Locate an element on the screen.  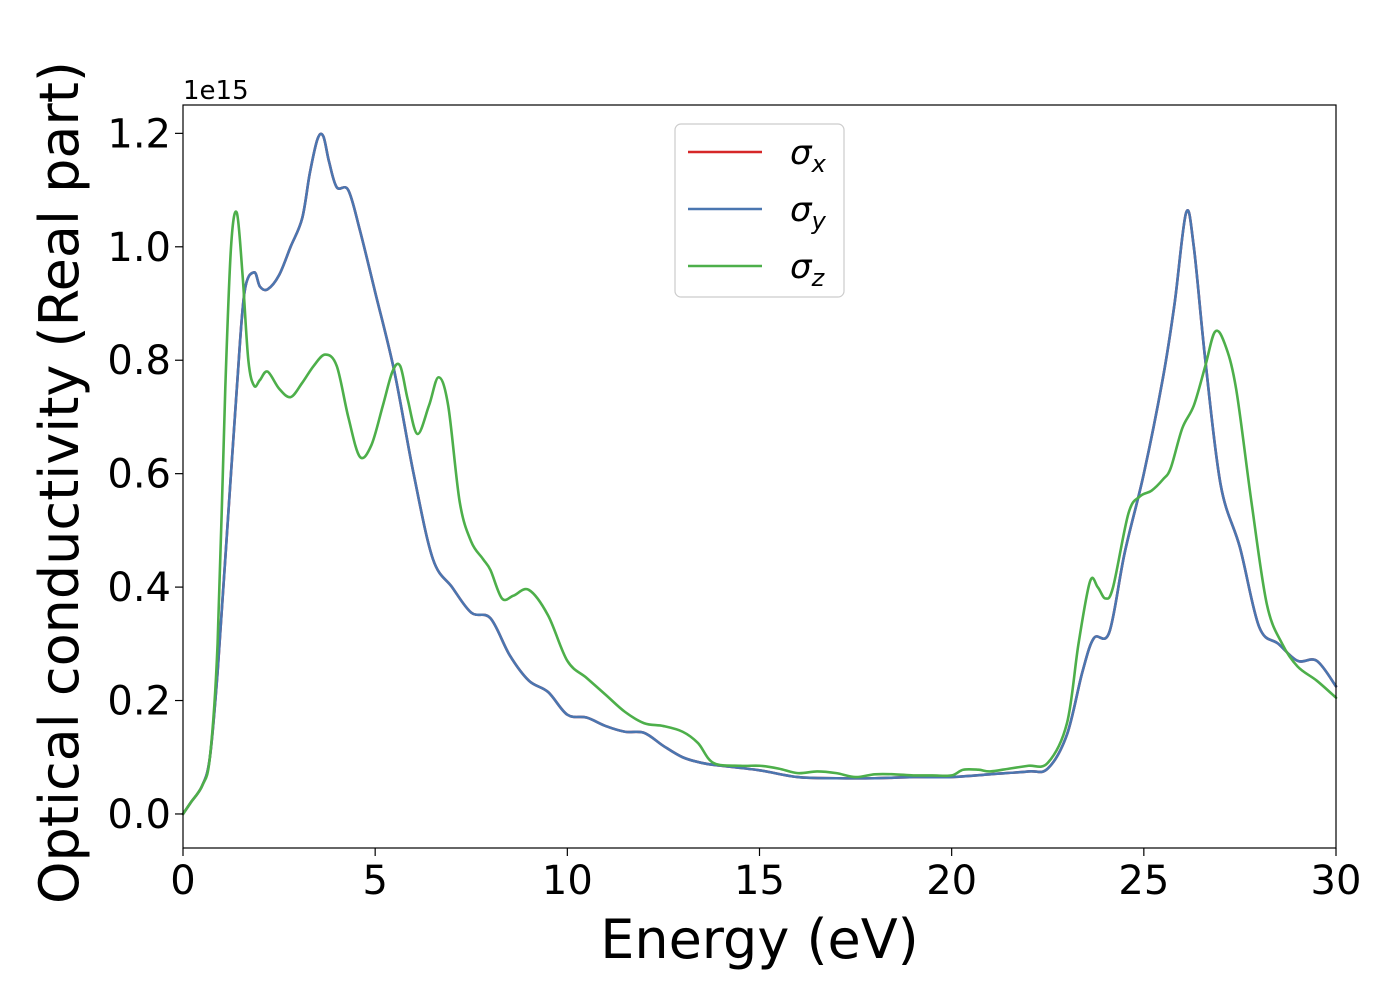
legend-label-y: σy is located at coordinates (808, 212).